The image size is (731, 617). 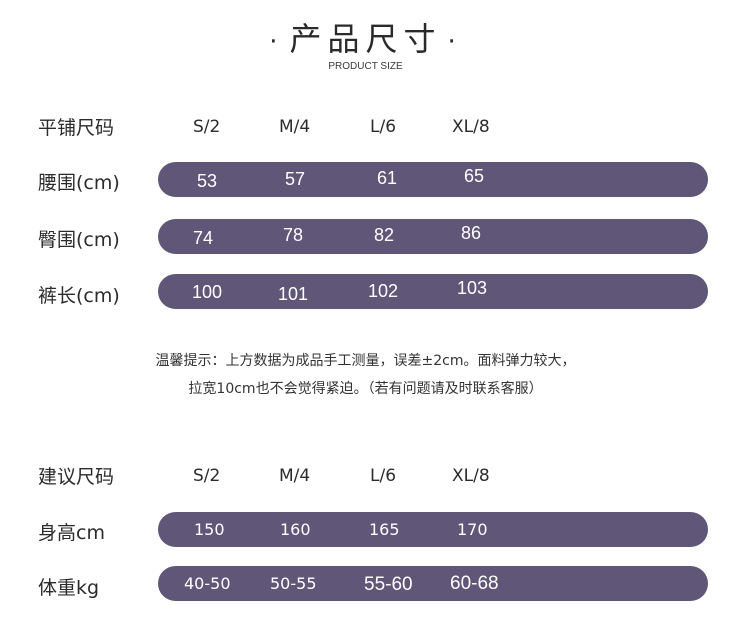 What do you see at coordinates (471, 233) in the screenshot?
I see `cell-value: 86` at bounding box center [471, 233].